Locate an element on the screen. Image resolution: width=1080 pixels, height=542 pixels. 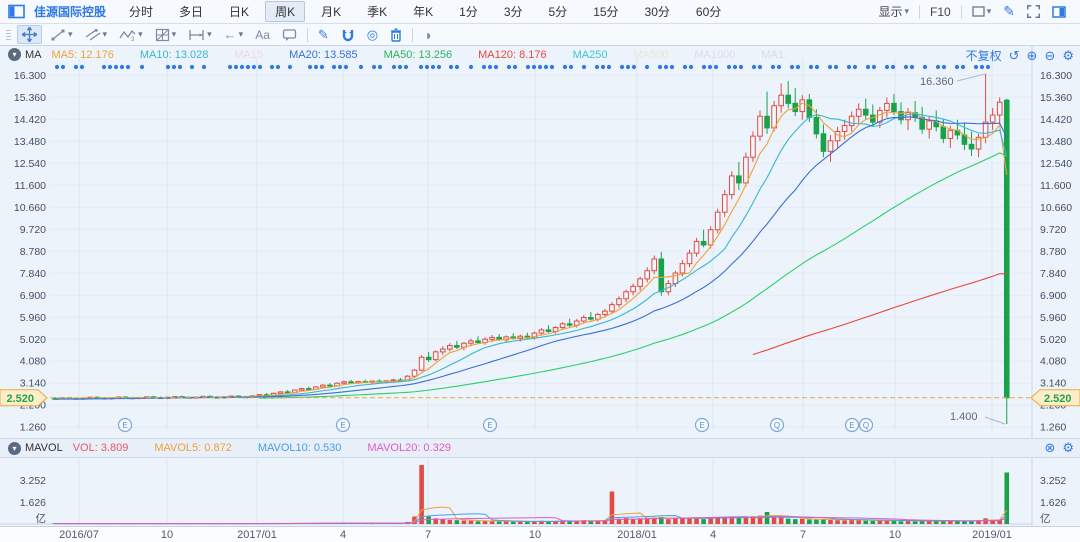
indicator-ma50: MA50: 13.256 is located at coordinates (418, 54).